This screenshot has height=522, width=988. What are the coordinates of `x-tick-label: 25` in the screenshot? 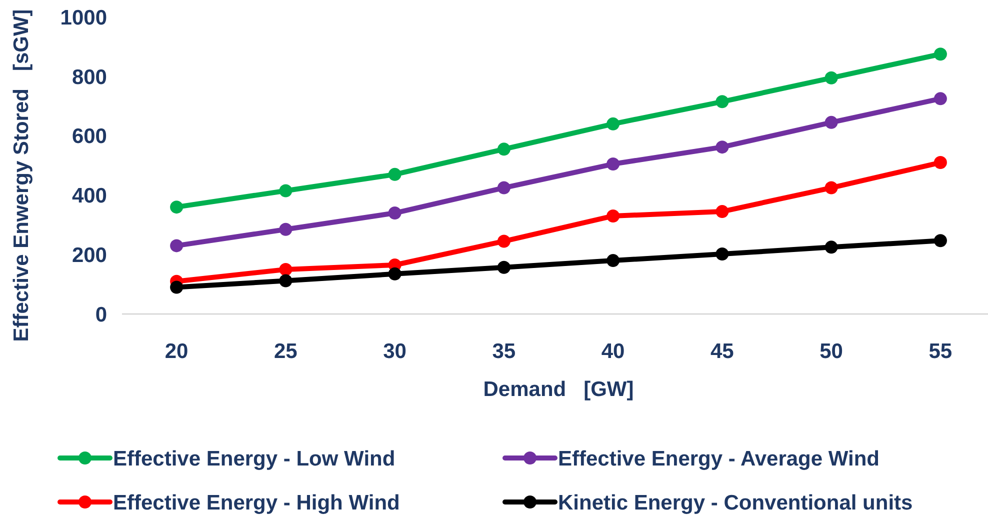 It's located at (286, 351).